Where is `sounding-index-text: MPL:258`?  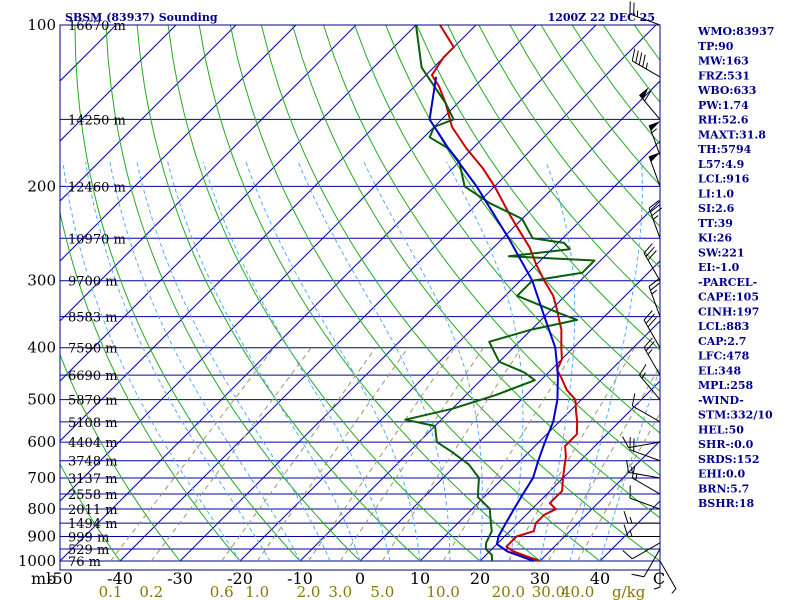
sounding-index-text: MPL:258 is located at coordinates (726, 385).